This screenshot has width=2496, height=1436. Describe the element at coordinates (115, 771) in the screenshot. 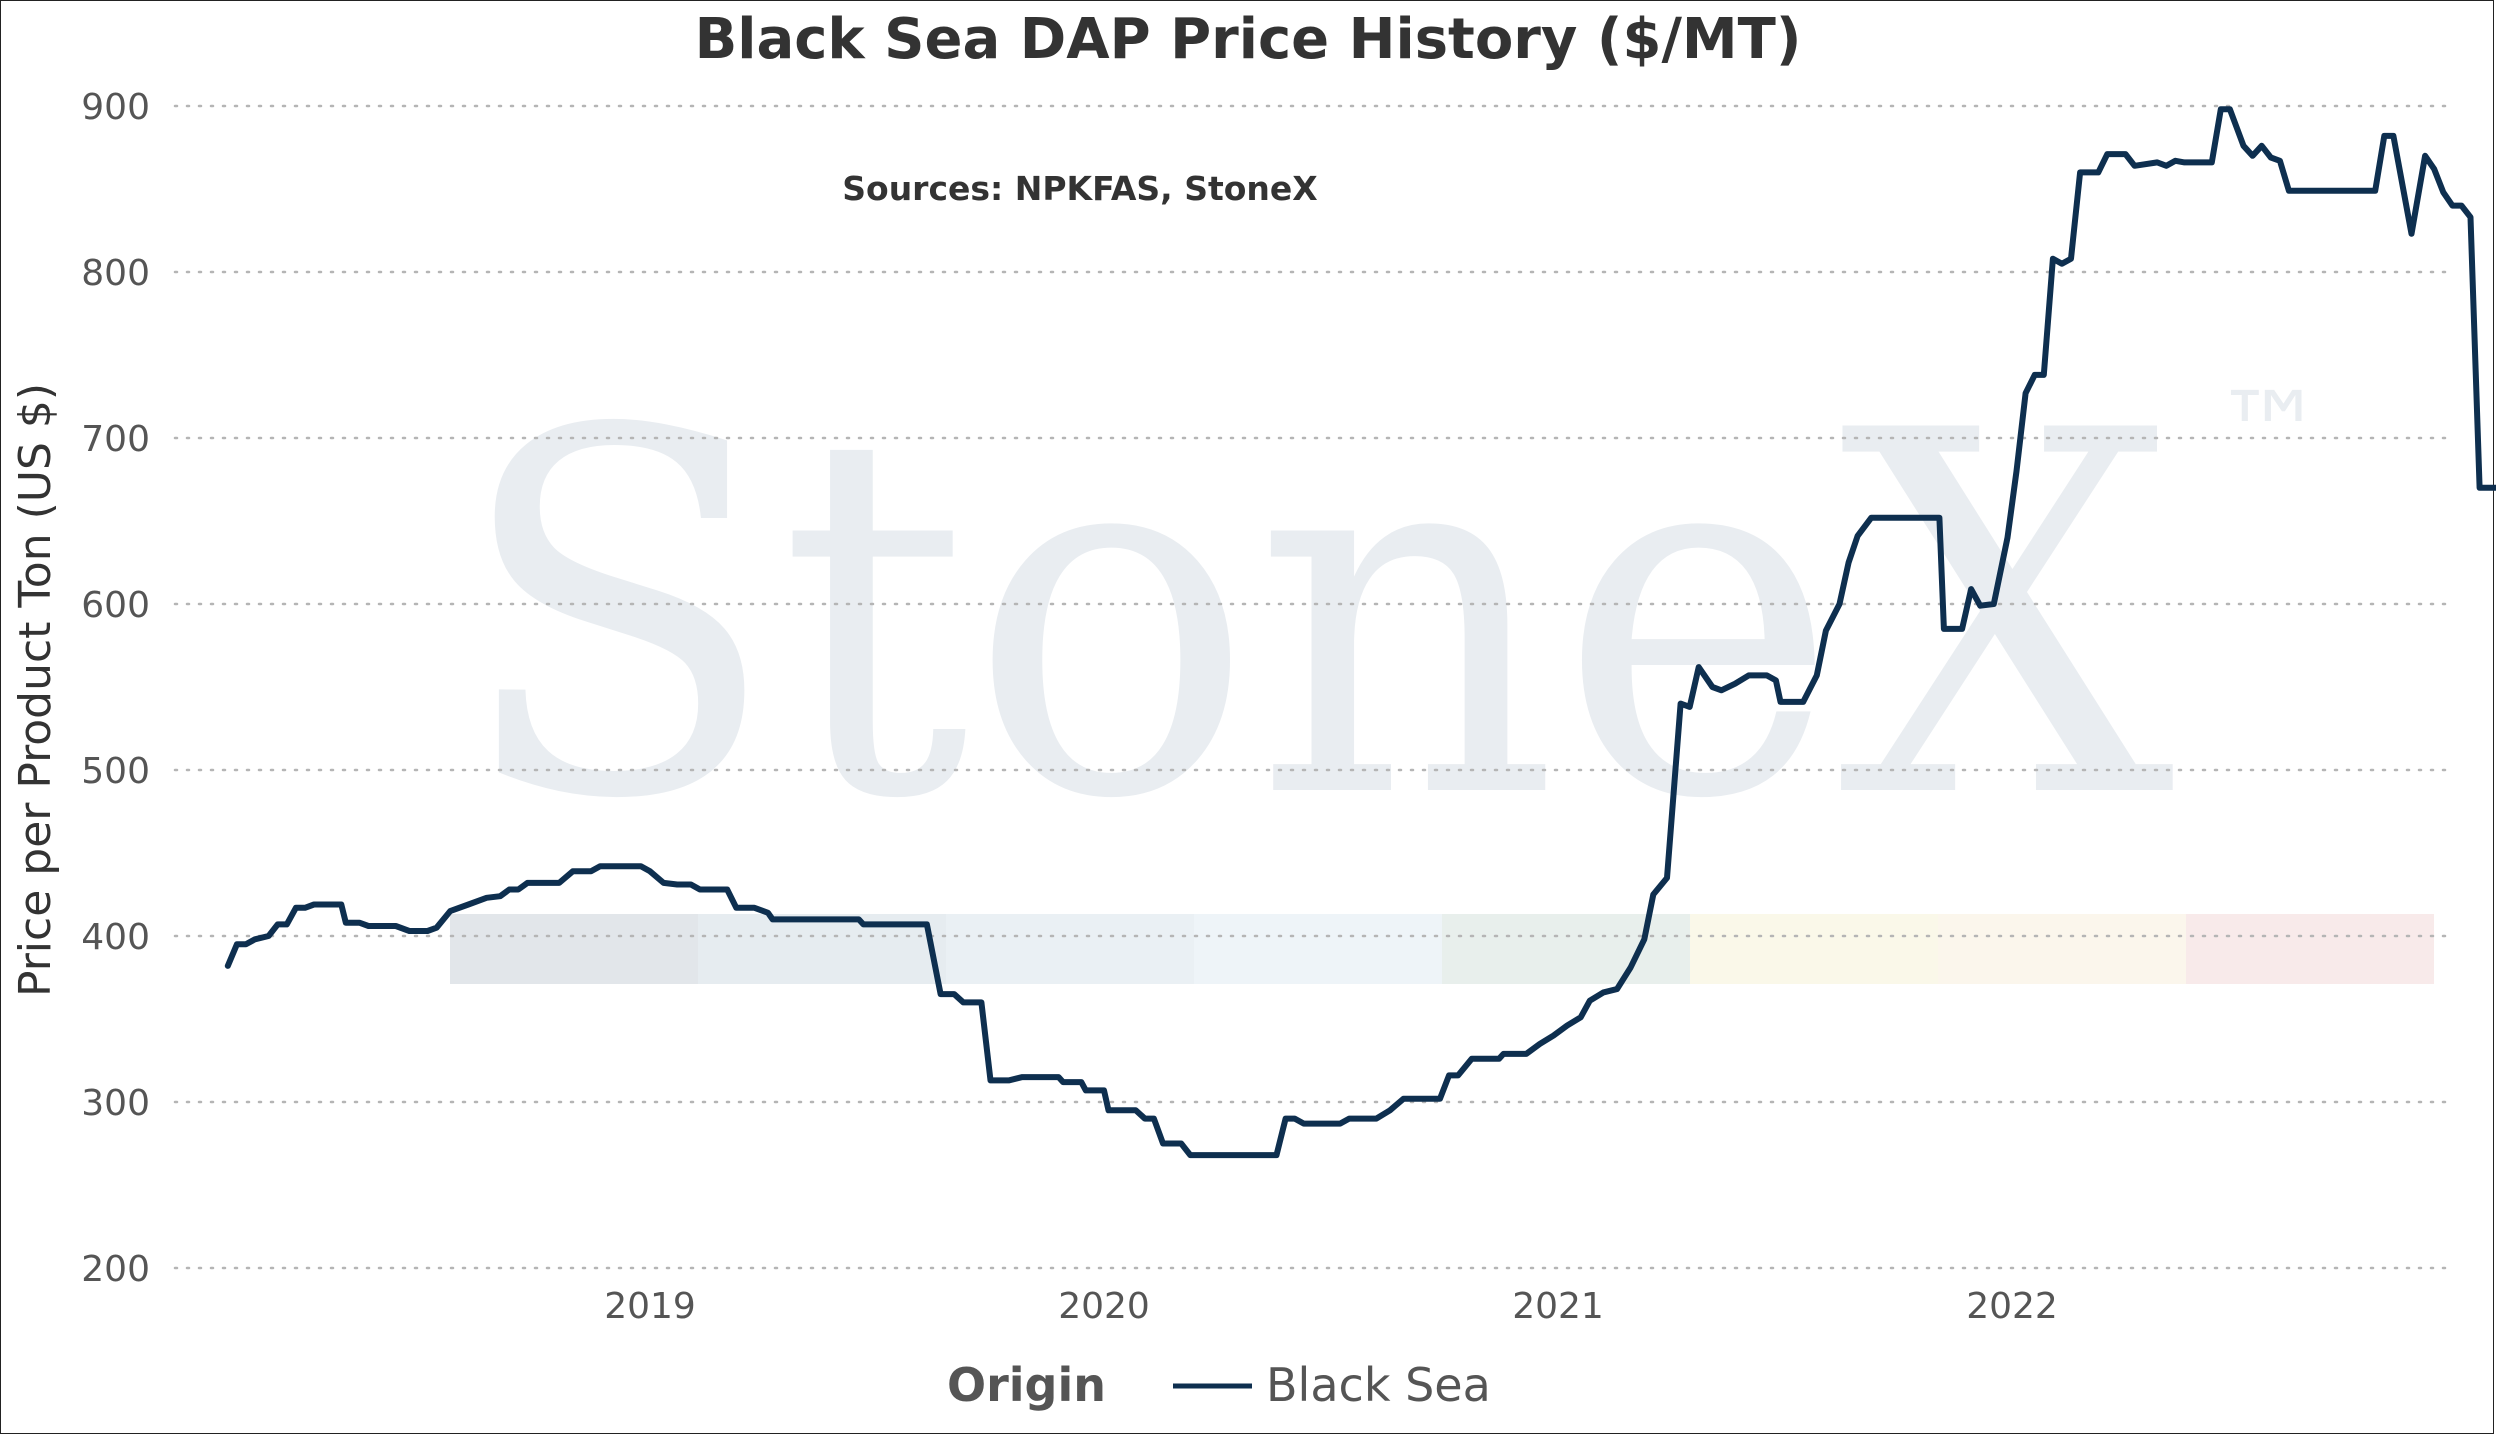

I see `y-tick-label: 500` at that location.